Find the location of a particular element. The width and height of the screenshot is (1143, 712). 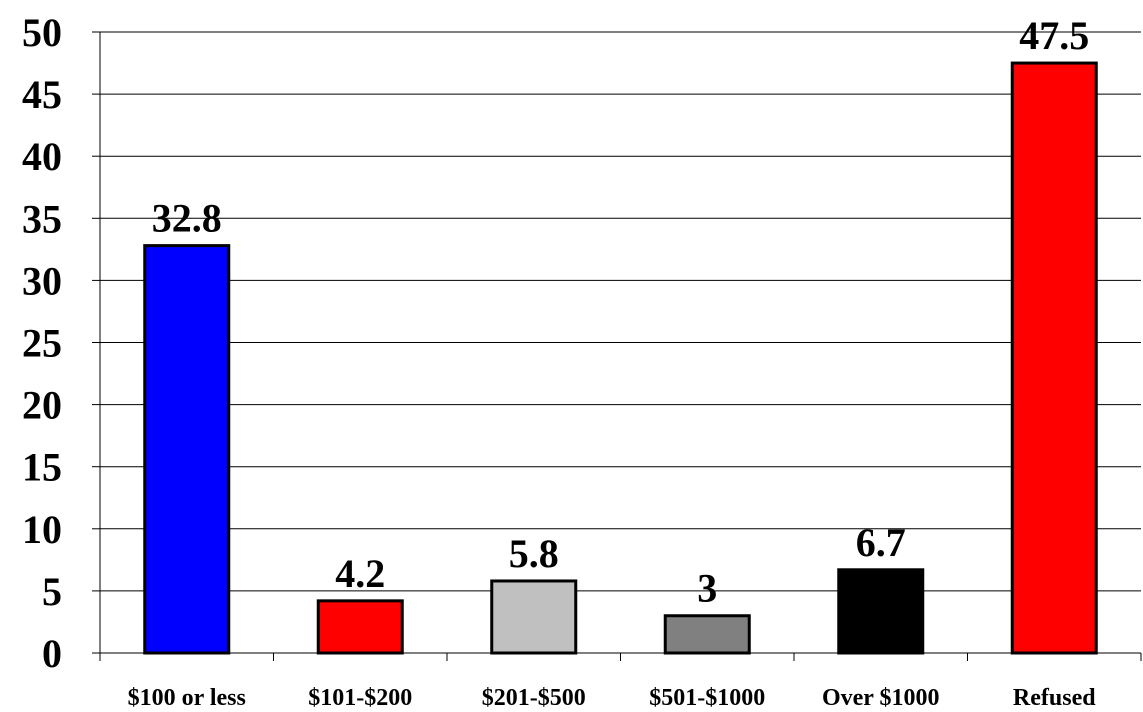

y-tick-label: 30 is located at coordinates (42, 280).